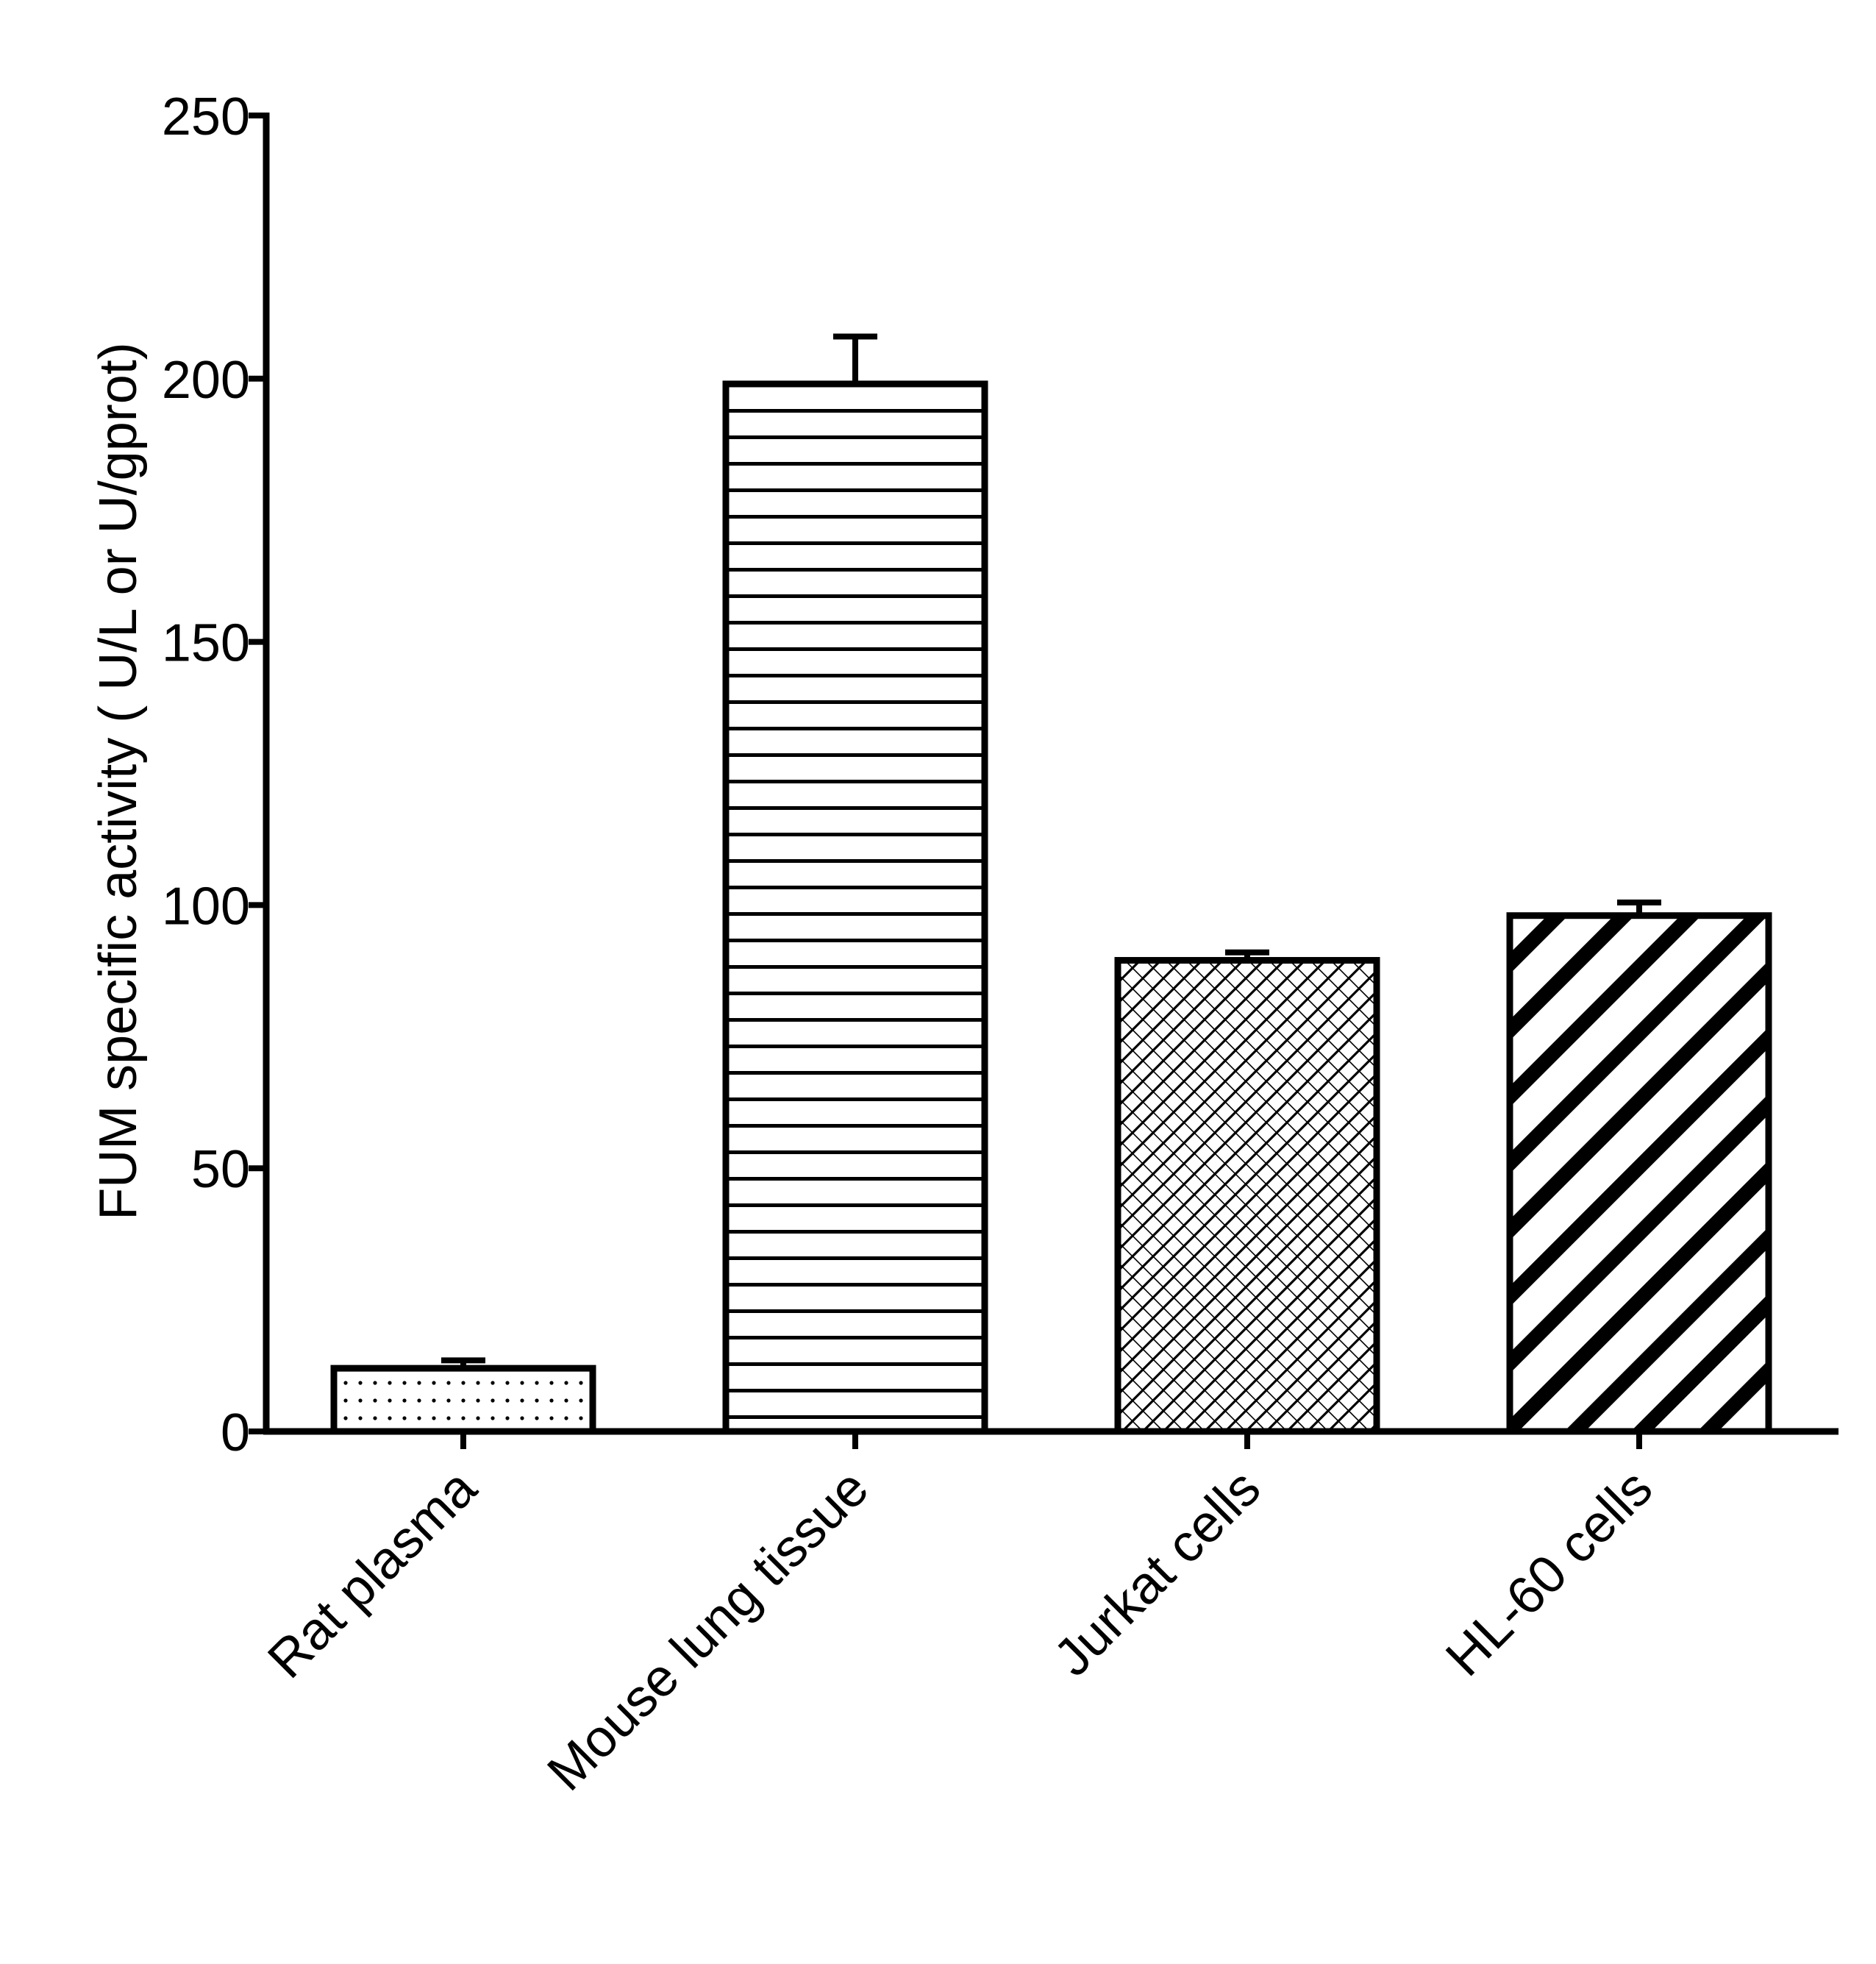 Image resolution: width=1876 pixels, height=1964 pixels. What do you see at coordinates (118, 781) in the screenshot?
I see `y-axis-title: FUM specific activity ( U/L or U/gprot)` at bounding box center [118, 781].